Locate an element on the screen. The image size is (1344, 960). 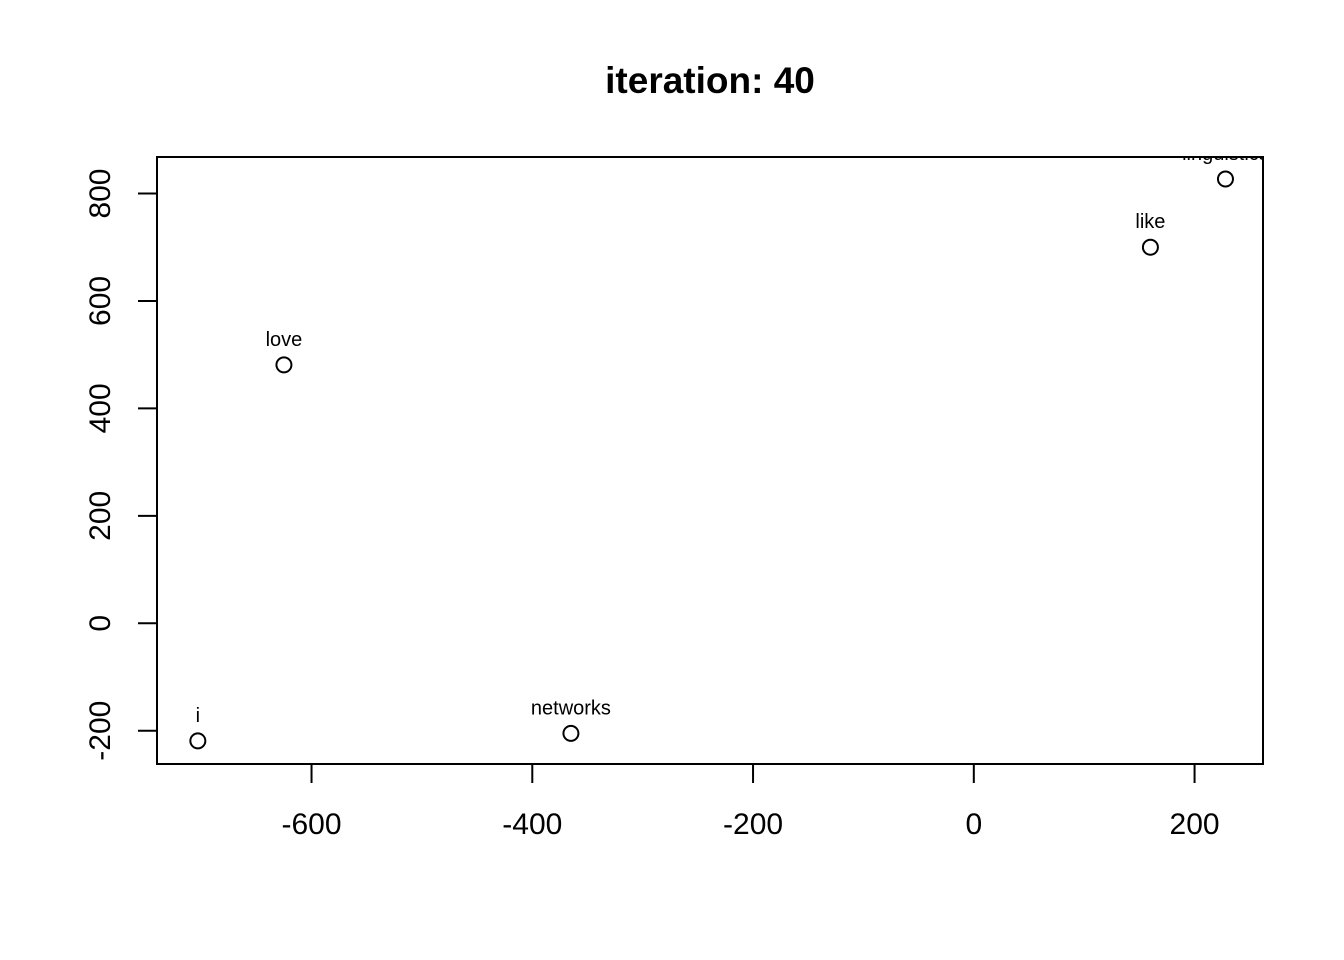
x-tick-label: 0 is located at coordinates (973, 824).